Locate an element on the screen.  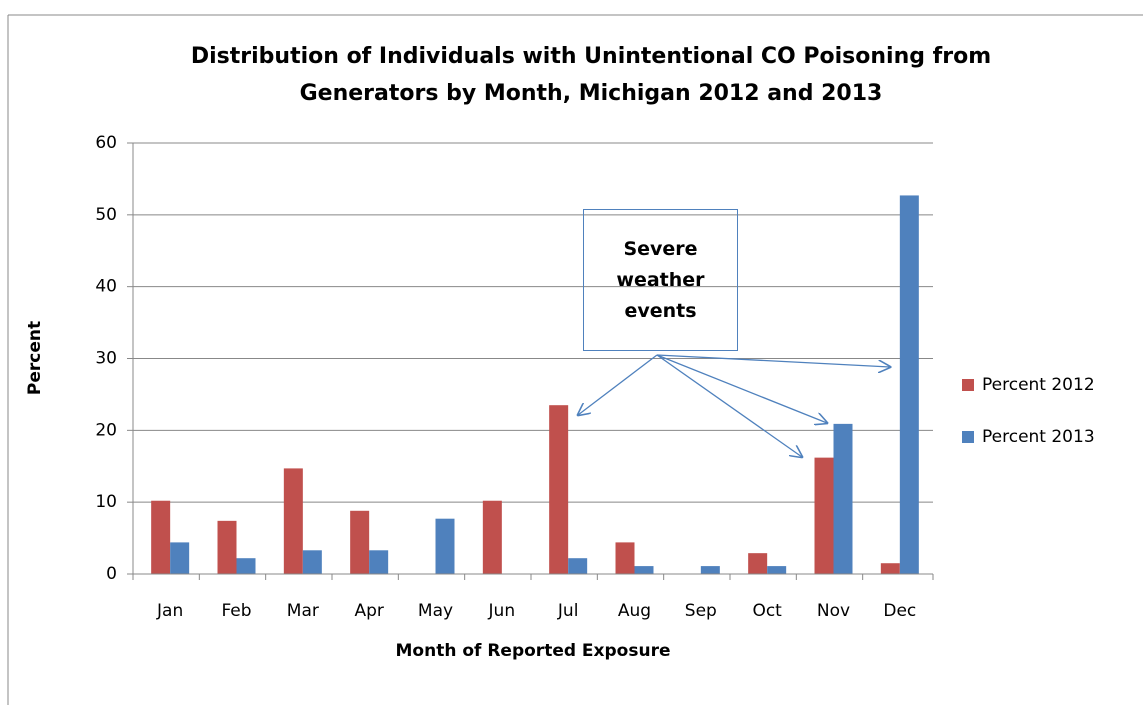
legend-label: Percent 2013 is located at coordinates (1038, 437).